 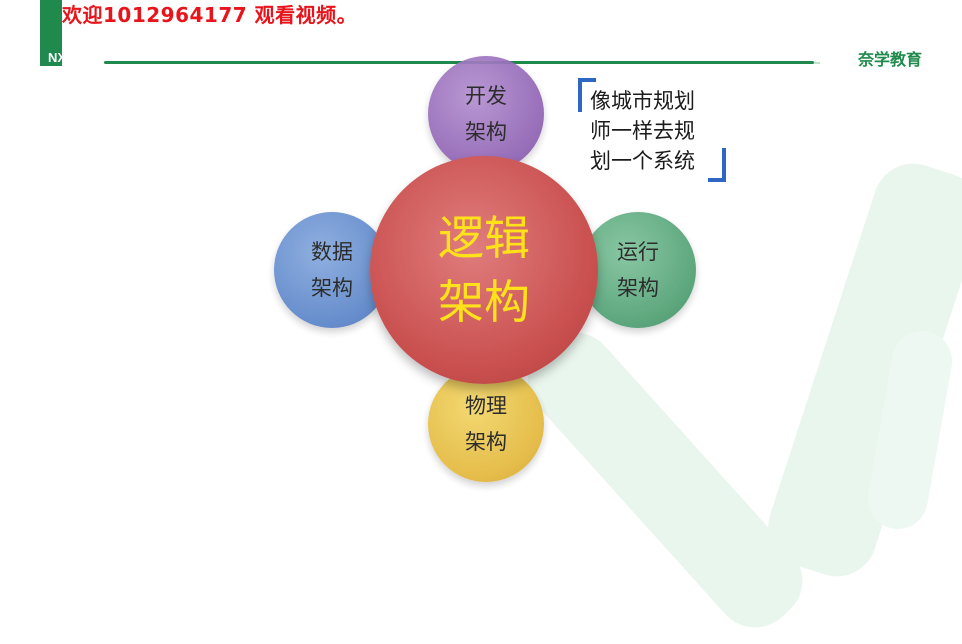 I want to click on callout-line: 划一个系统, so click(x=642, y=161).